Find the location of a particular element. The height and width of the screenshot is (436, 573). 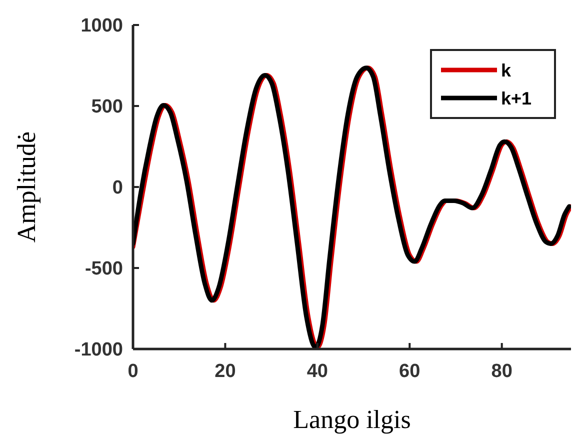

y-tick-label: 1000 is located at coordinates (101, 26).